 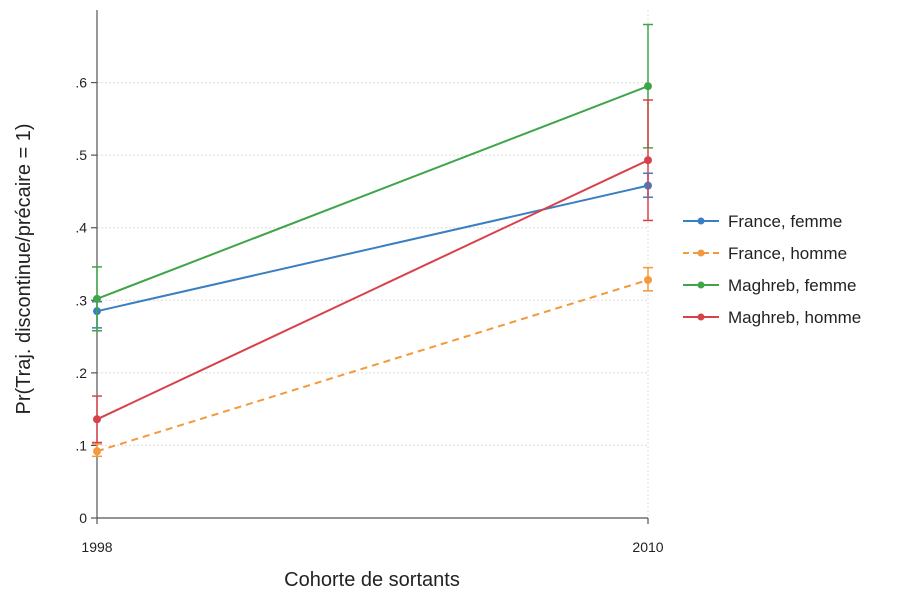 I want to click on y-tick-label: .1, so click(x=81, y=445).